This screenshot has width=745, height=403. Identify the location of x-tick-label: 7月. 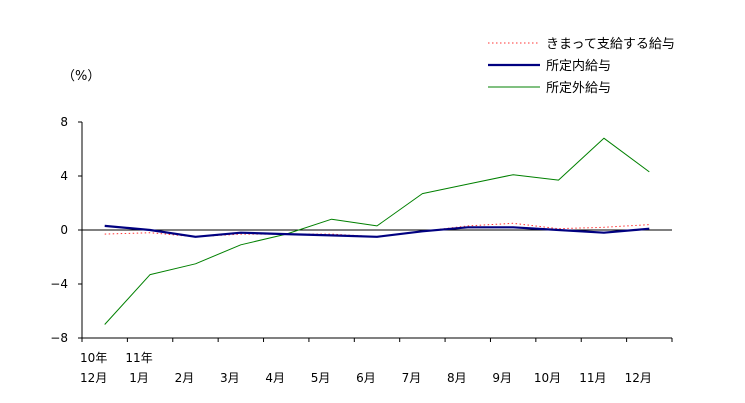
(412, 378).